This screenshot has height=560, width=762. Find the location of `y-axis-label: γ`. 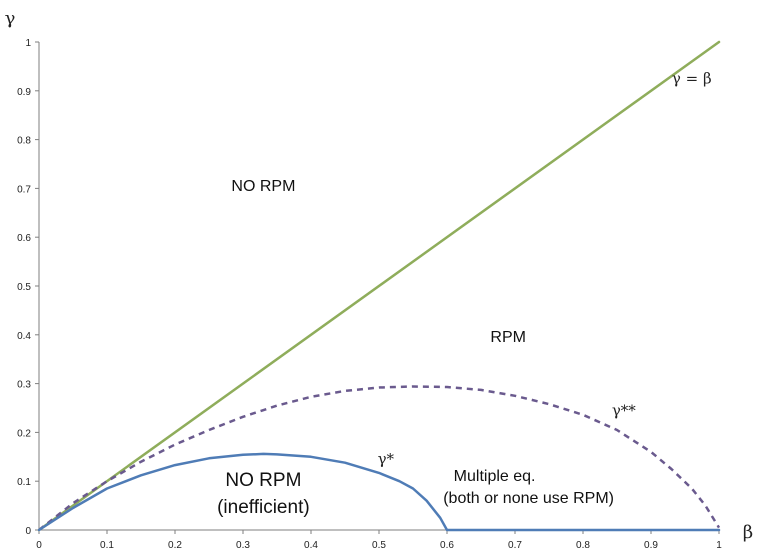

y-axis-label: γ is located at coordinates (10, 18).